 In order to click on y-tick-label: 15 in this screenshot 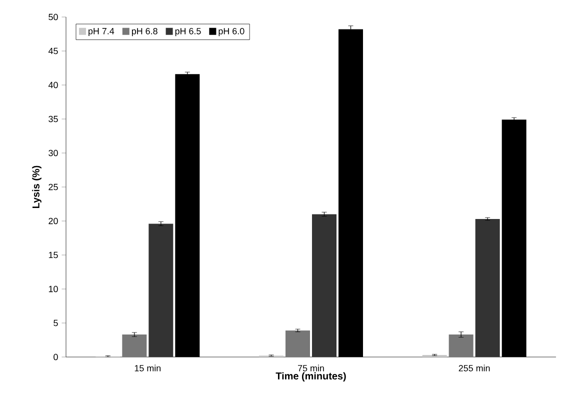, I will do `click(53, 255)`.